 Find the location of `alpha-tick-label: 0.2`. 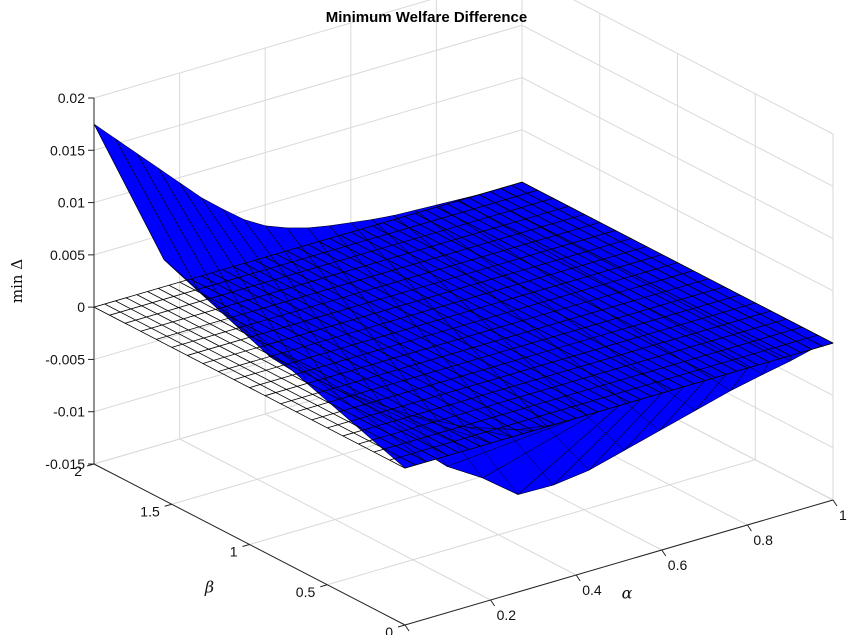

alpha-tick-label: 0.2 is located at coordinates (507, 615).